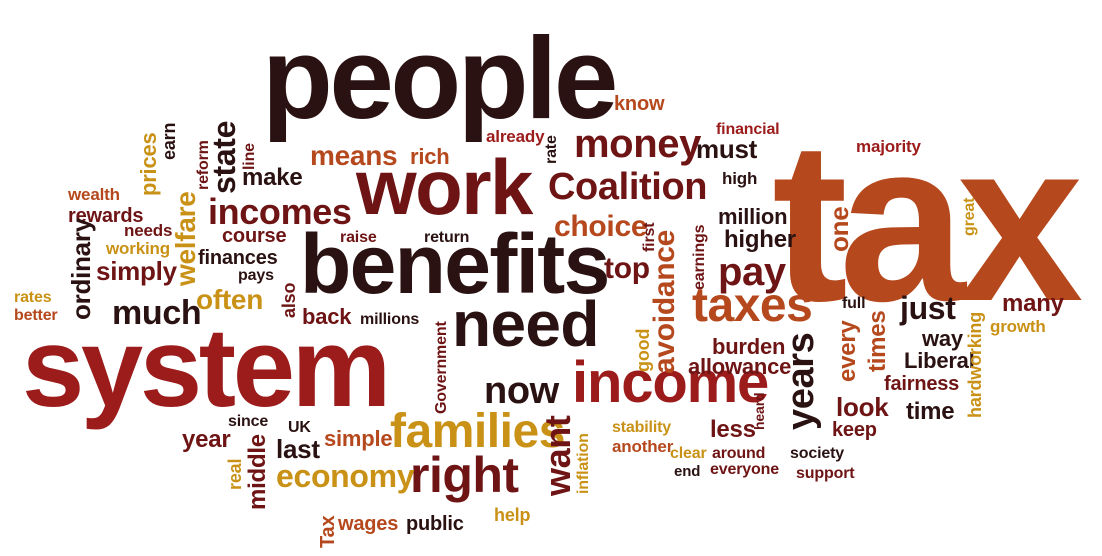 Image resolution: width=1102 pixels, height=556 pixels. Describe the element at coordinates (699, 257) in the screenshot. I see `word-earnings: earnings` at that location.